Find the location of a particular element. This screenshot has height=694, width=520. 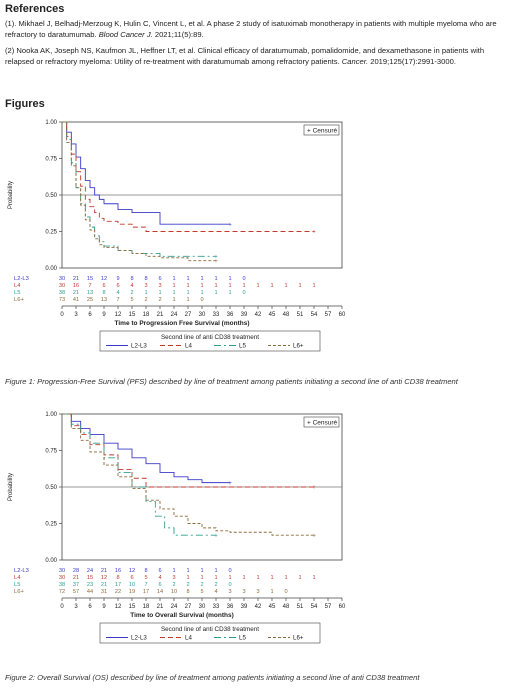

risk-number: 44 is located at coordinates (90, 592).